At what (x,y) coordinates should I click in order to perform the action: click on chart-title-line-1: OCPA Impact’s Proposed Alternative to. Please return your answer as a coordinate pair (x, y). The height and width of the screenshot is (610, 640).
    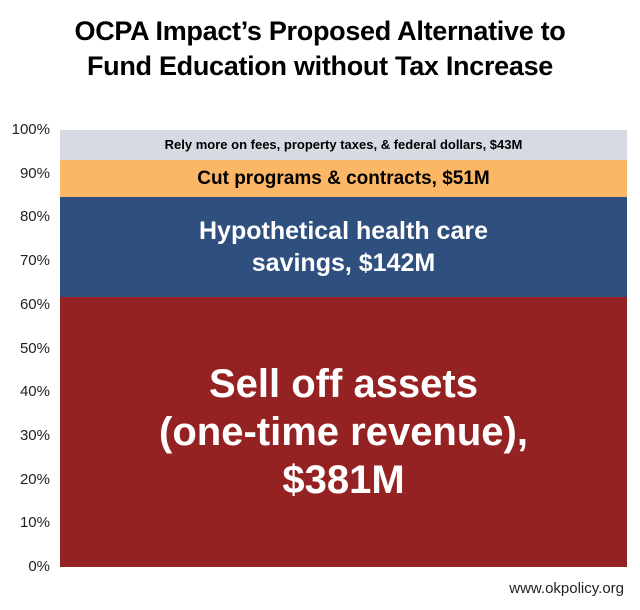
    Looking at the image, I should click on (320, 31).